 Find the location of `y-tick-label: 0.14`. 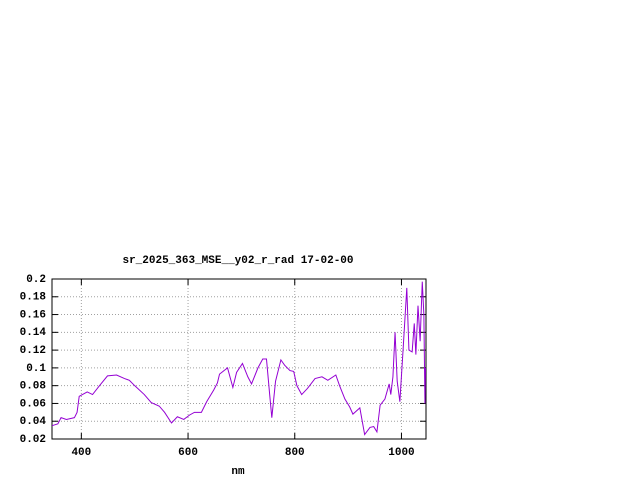

y-tick-label: 0.14 is located at coordinates (33, 333).